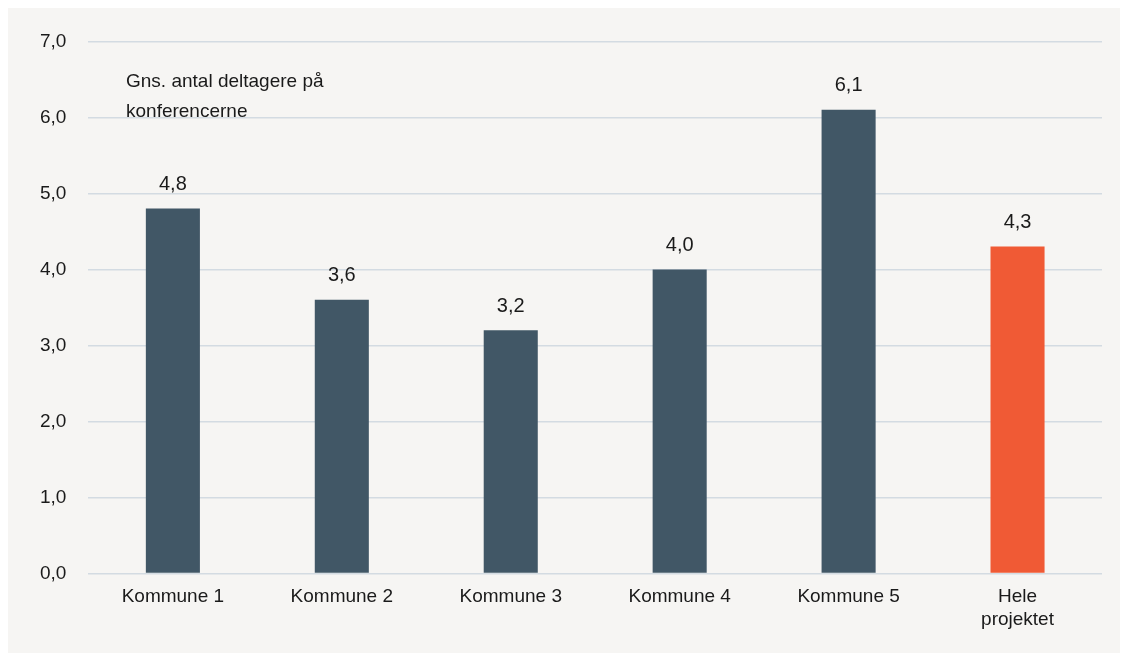  I want to click on y-axis-title: Gns. antal deltagere på konferencerne, so click(225, 96).